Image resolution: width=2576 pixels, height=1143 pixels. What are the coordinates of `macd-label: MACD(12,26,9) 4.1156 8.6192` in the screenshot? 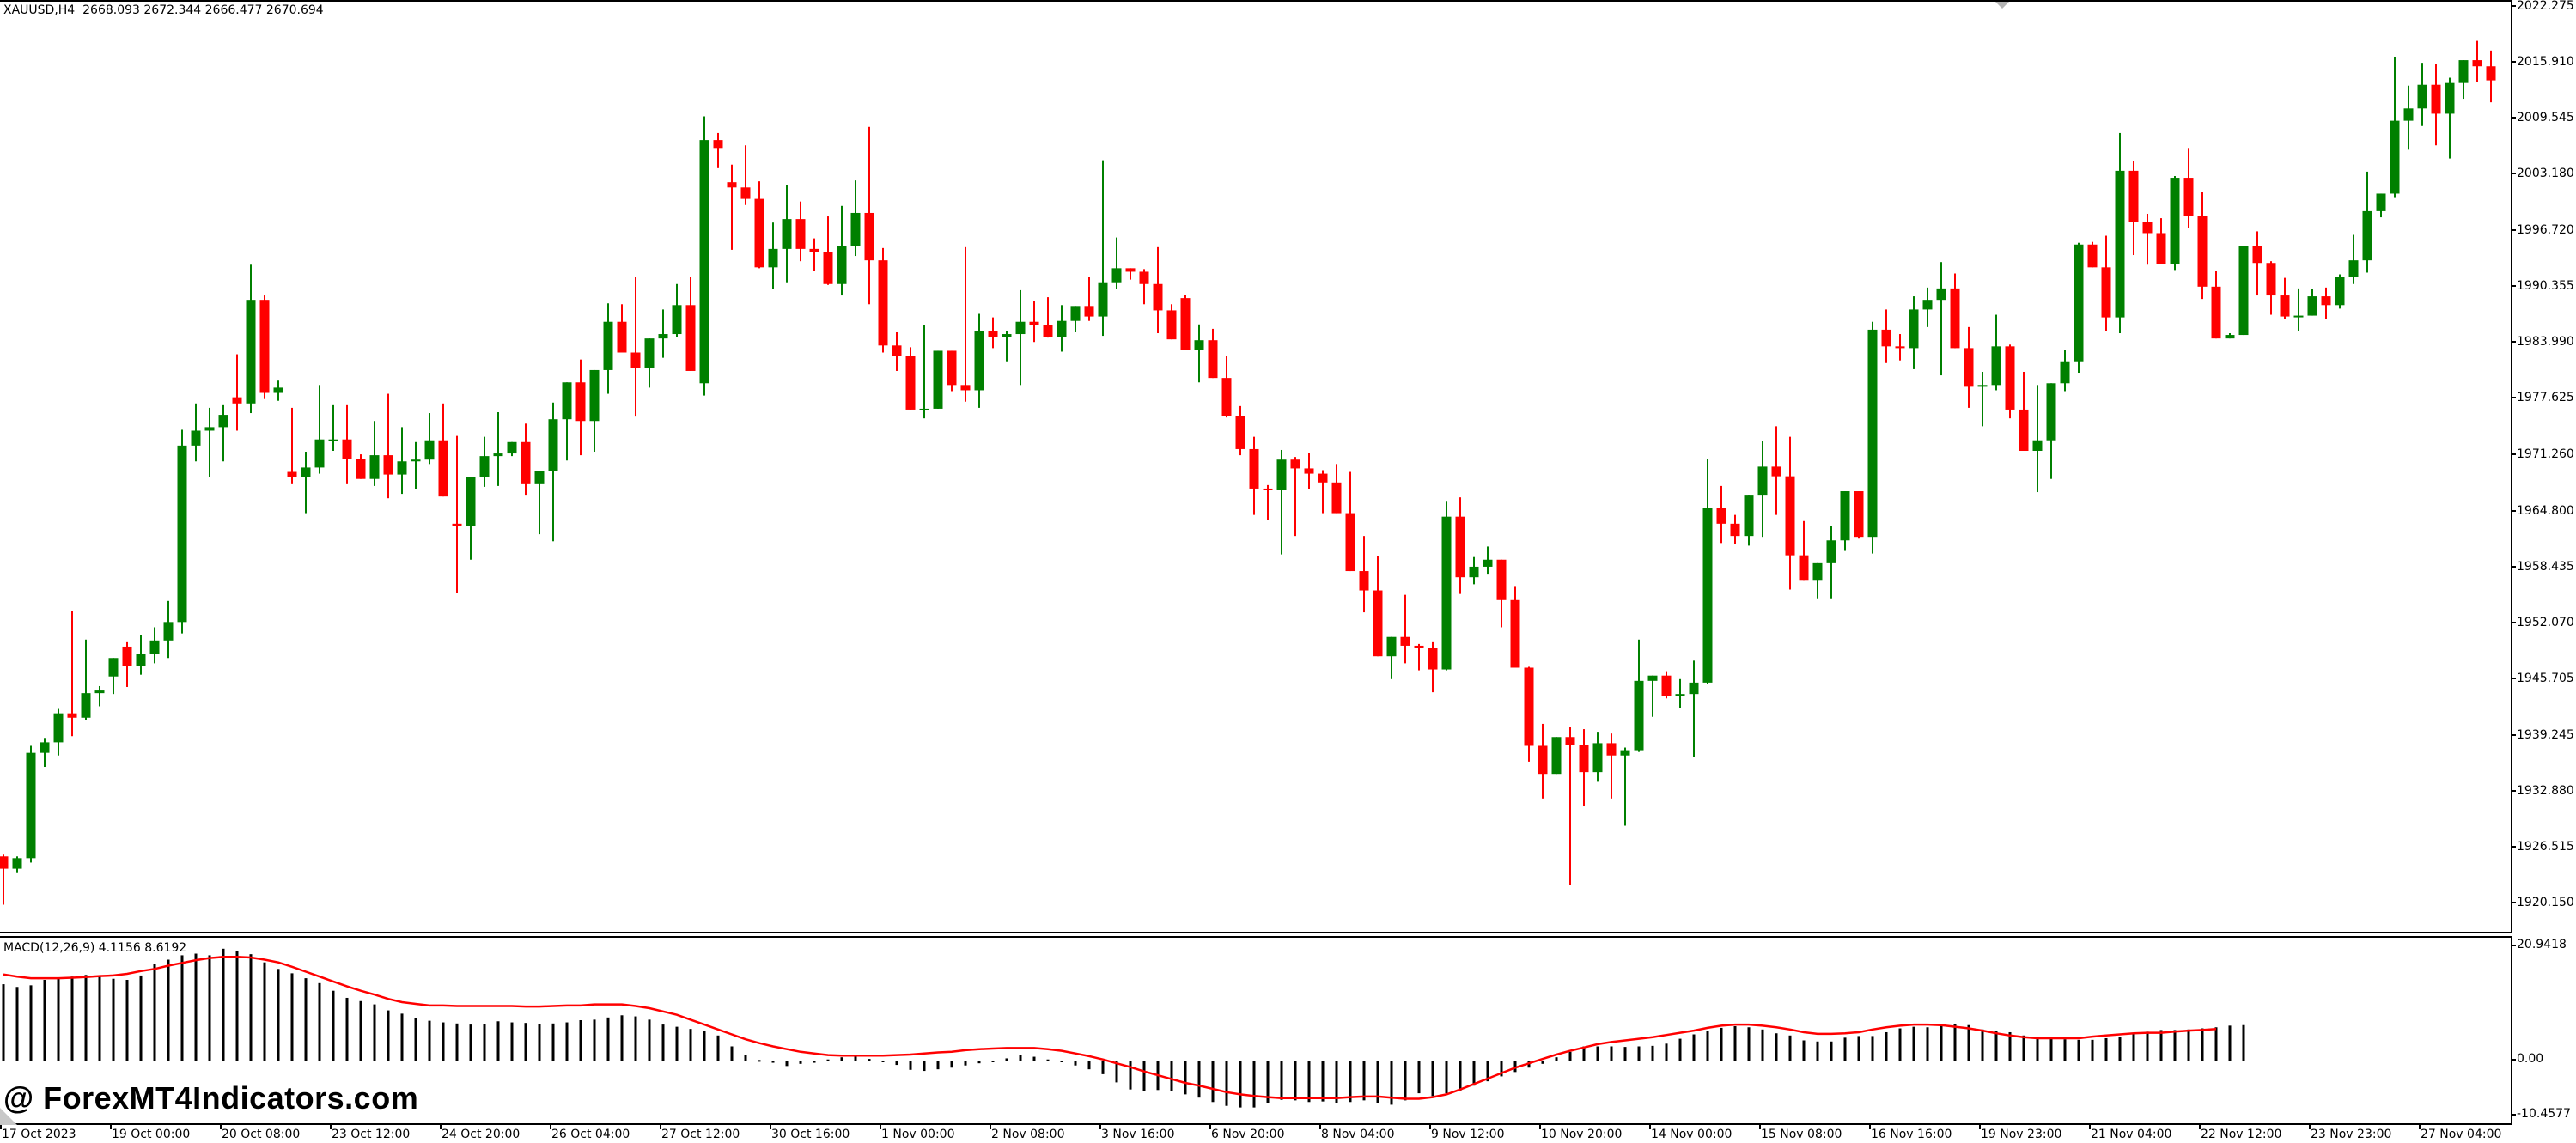 It's located at (95, 948).